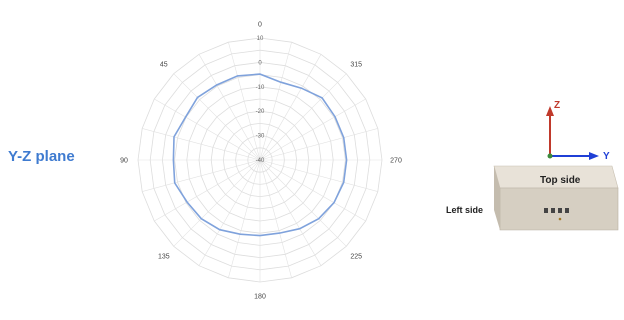 The height and width of the screenshot is (320, 624). I want to click on angle-label: 270, so click(396, 161).